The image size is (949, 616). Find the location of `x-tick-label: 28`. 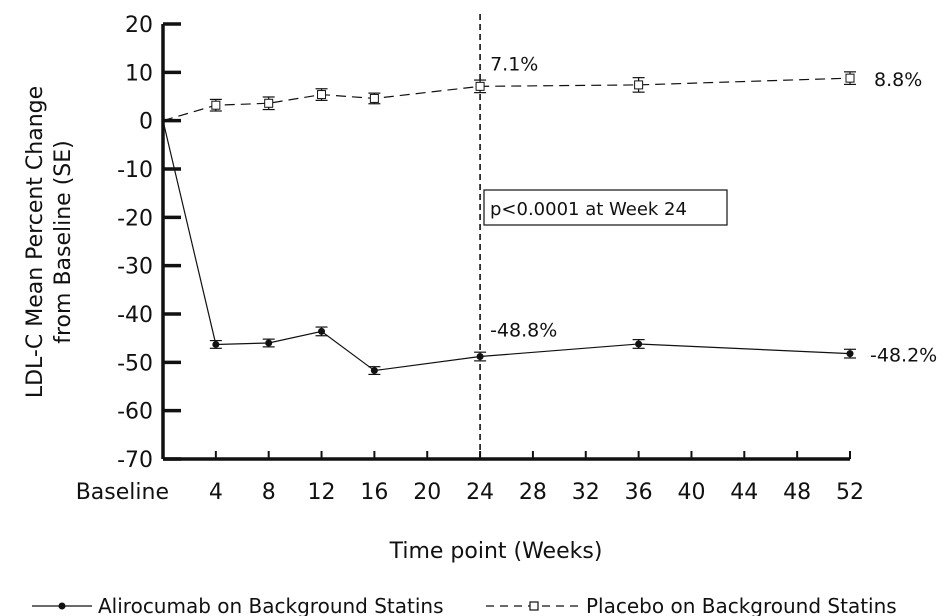

x-tick-label: 28 is located at coordinates (533, 492).